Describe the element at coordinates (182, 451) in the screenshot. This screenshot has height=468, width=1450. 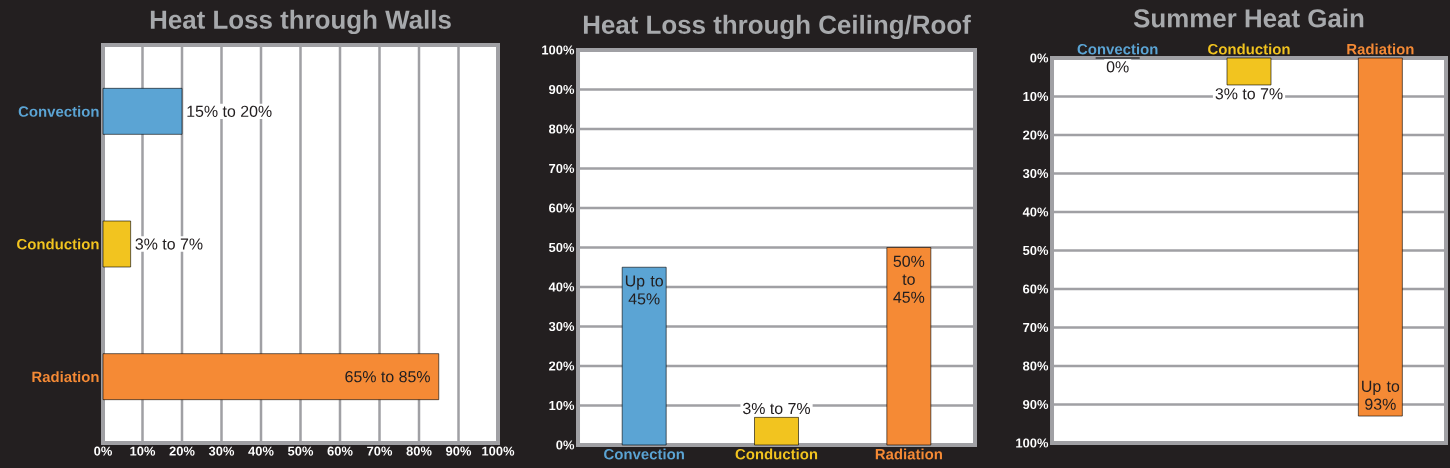
I see `x-tick-label: 20%` at that location.